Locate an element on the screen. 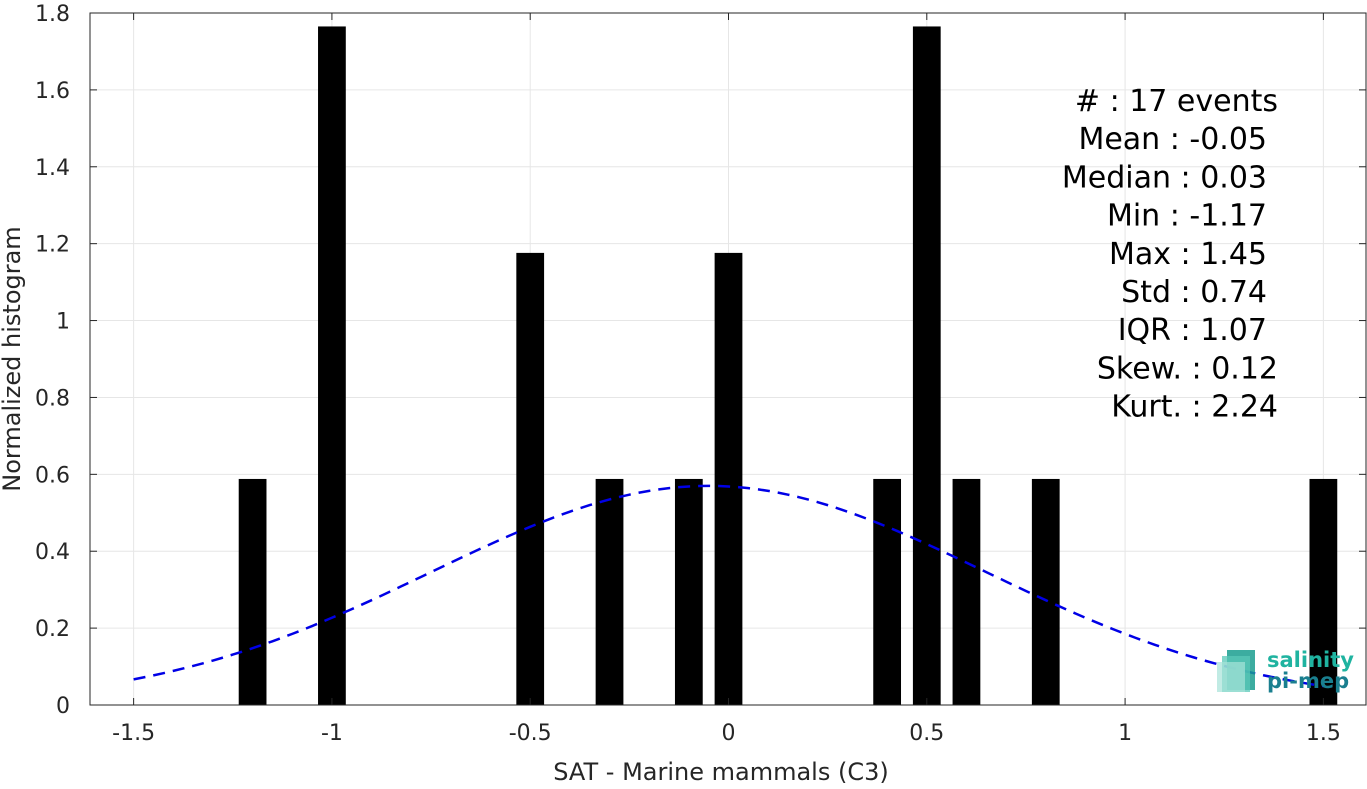  stats-line: IQR : 1.07 is located at coordinates (1192, 330).